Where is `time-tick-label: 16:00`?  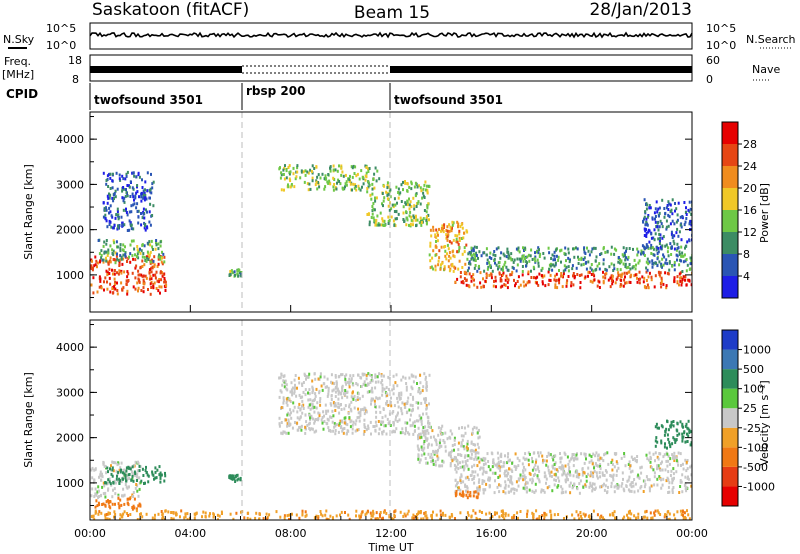
time-tick-label: 16:00 is located at coordinates (491, 533).